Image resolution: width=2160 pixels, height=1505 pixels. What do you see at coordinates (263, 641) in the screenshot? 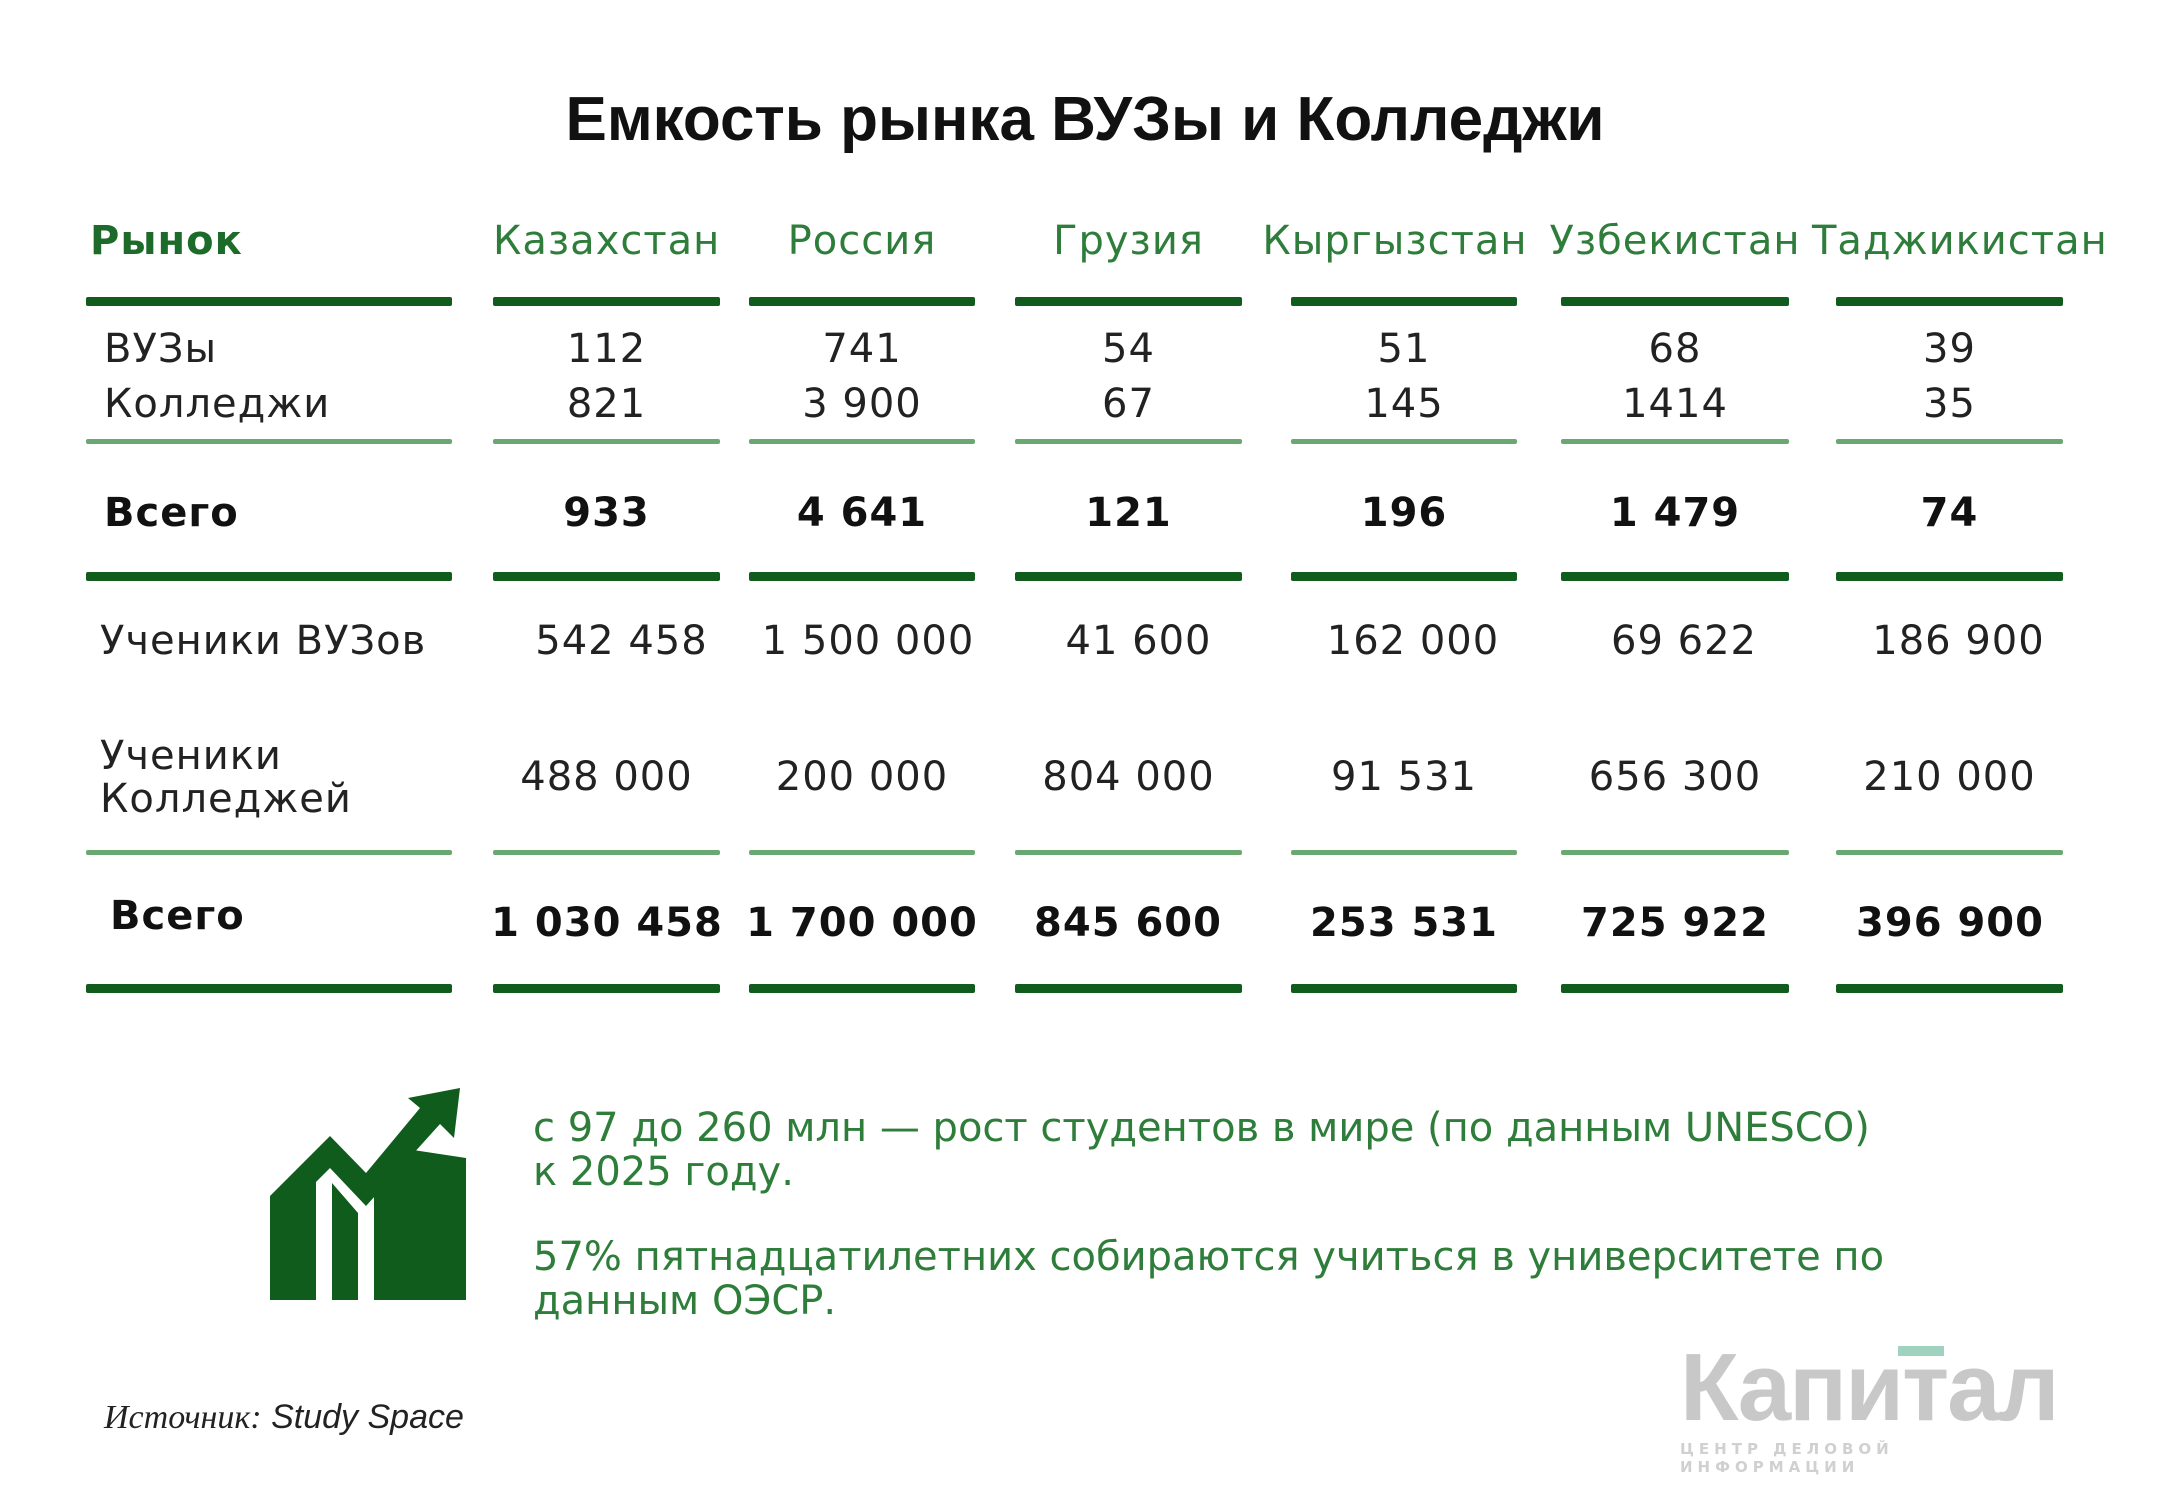
I see `row-label-vuz-students: Ученики ВУЗов` at bounding box center [263, 641].